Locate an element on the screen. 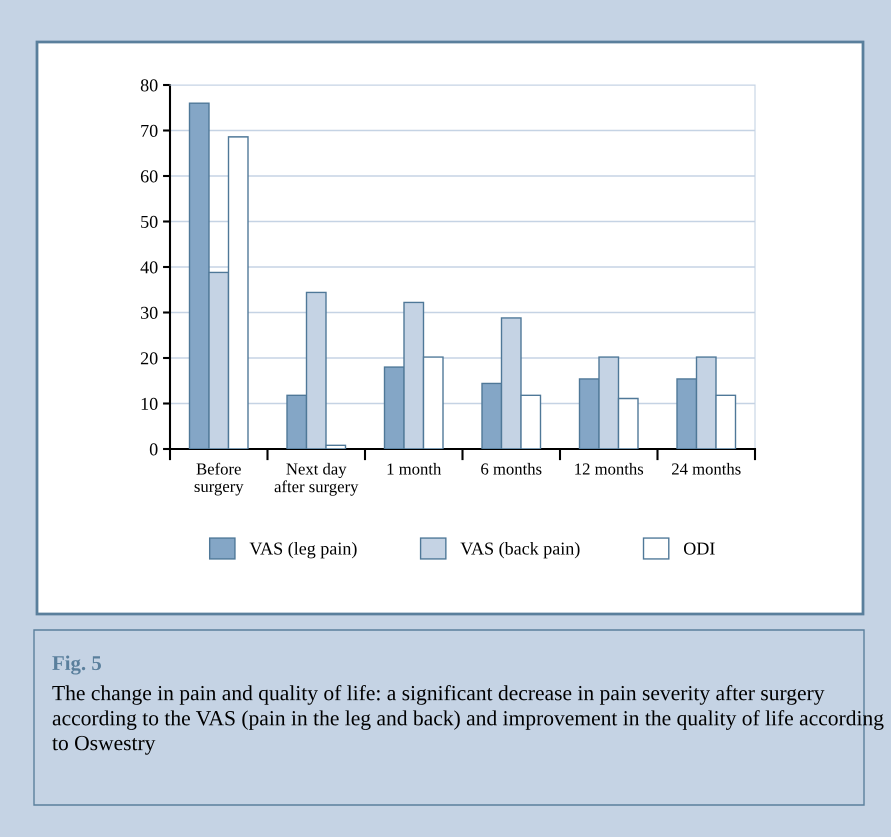  legend-label: VAS (back pain) is located at coordinates (520, 550).